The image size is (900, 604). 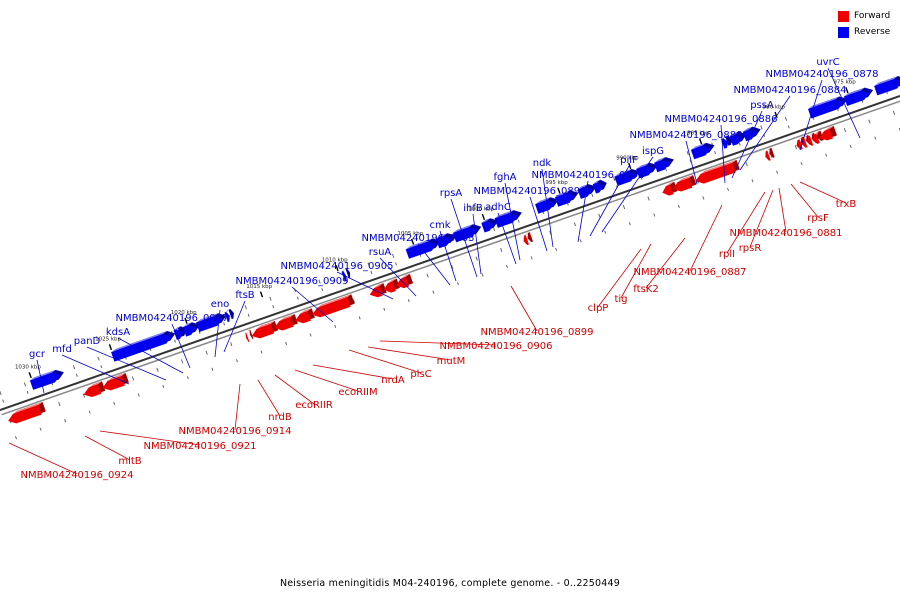 What do you see at coordinates (292, 281) in the screenshot?
I see `gene-label: NMBM04240196_0909` at bounding box center [292, 281].